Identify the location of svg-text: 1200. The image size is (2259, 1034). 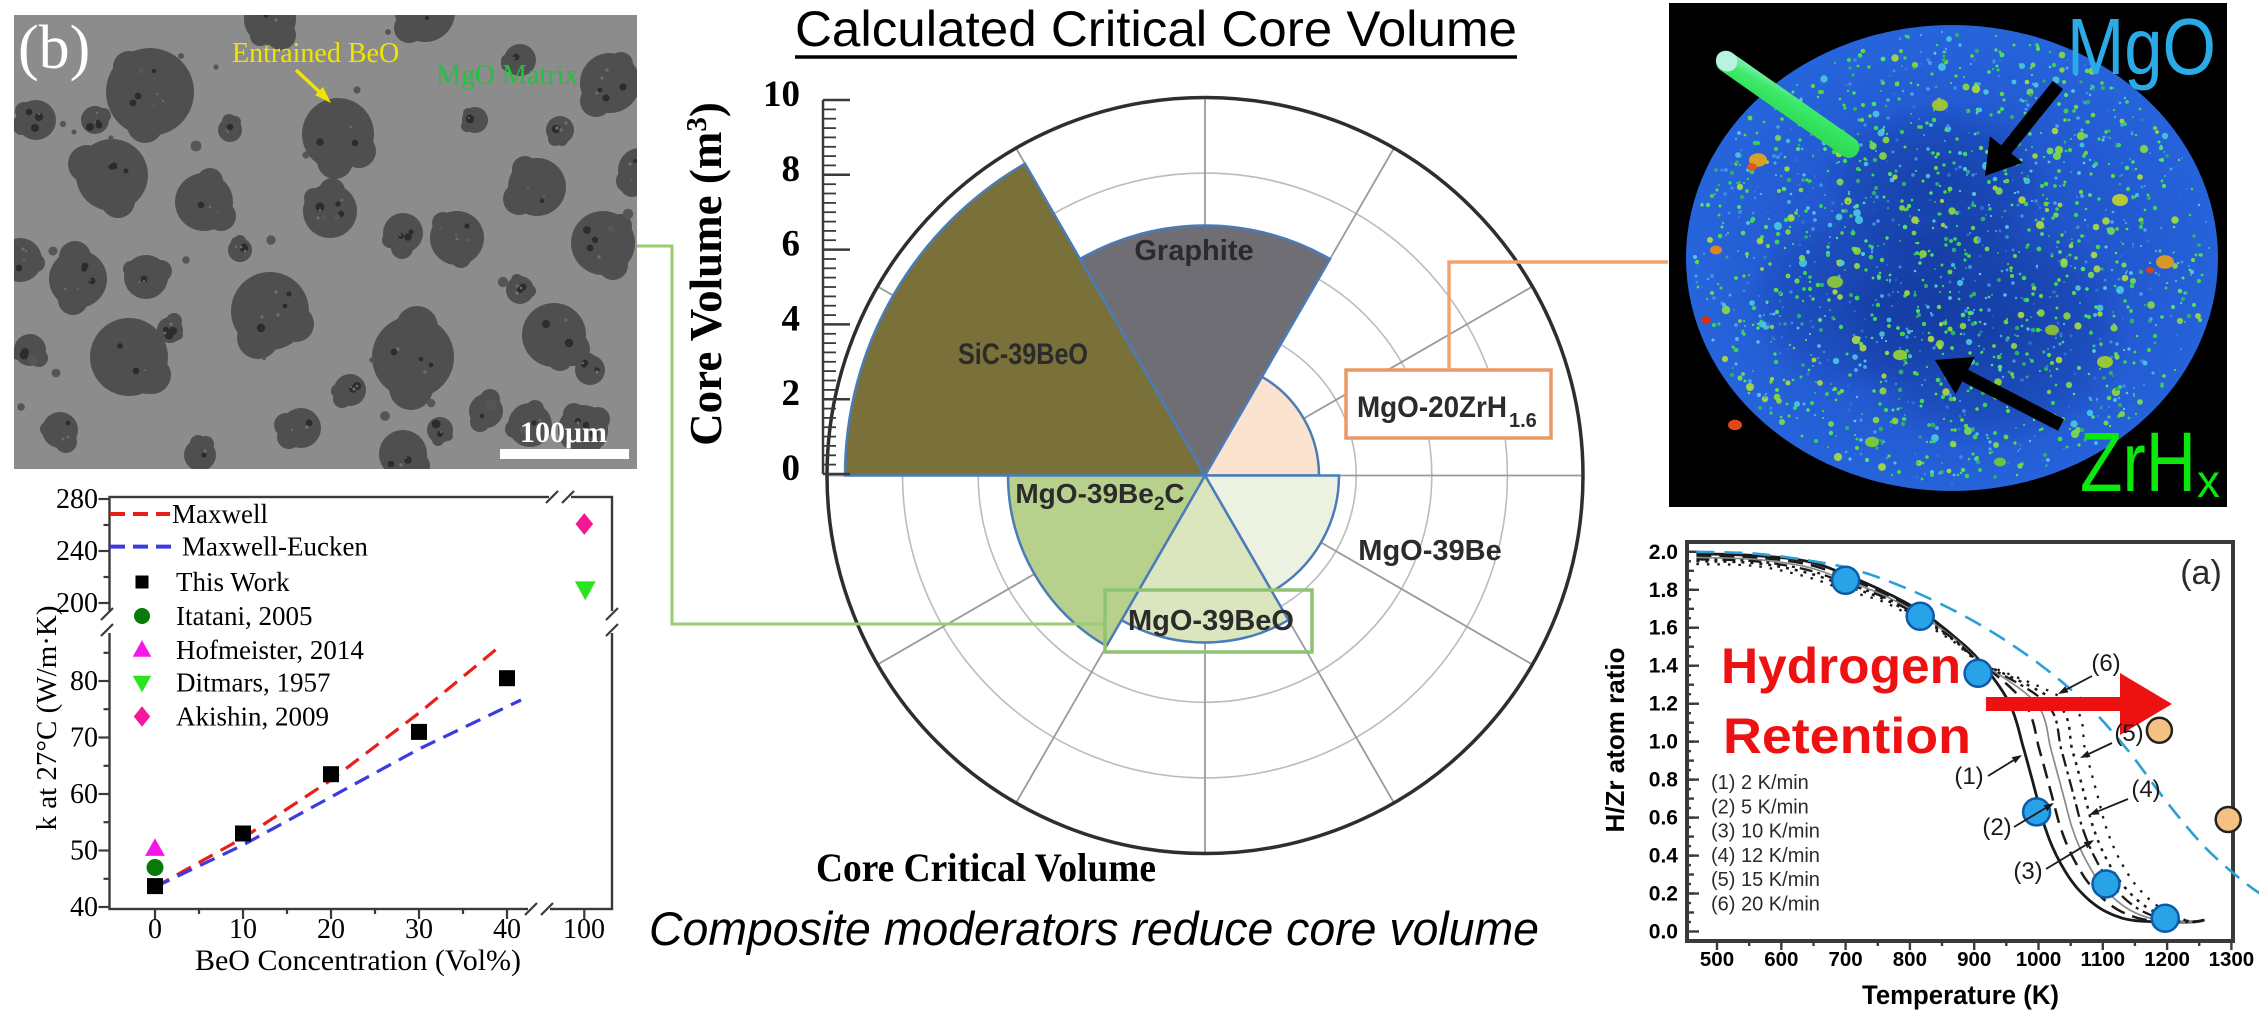
(2167, 959).